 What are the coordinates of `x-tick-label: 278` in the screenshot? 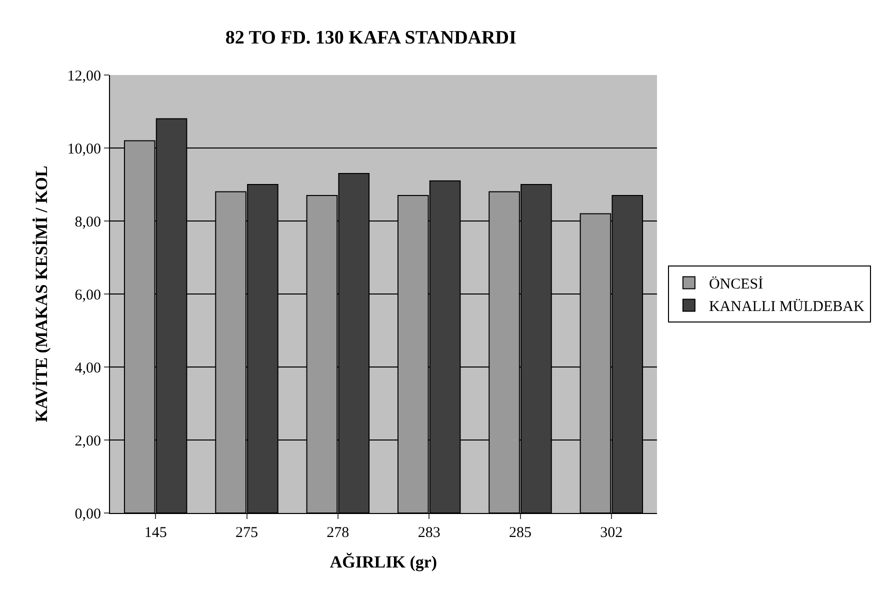 It's located at (338, 533).